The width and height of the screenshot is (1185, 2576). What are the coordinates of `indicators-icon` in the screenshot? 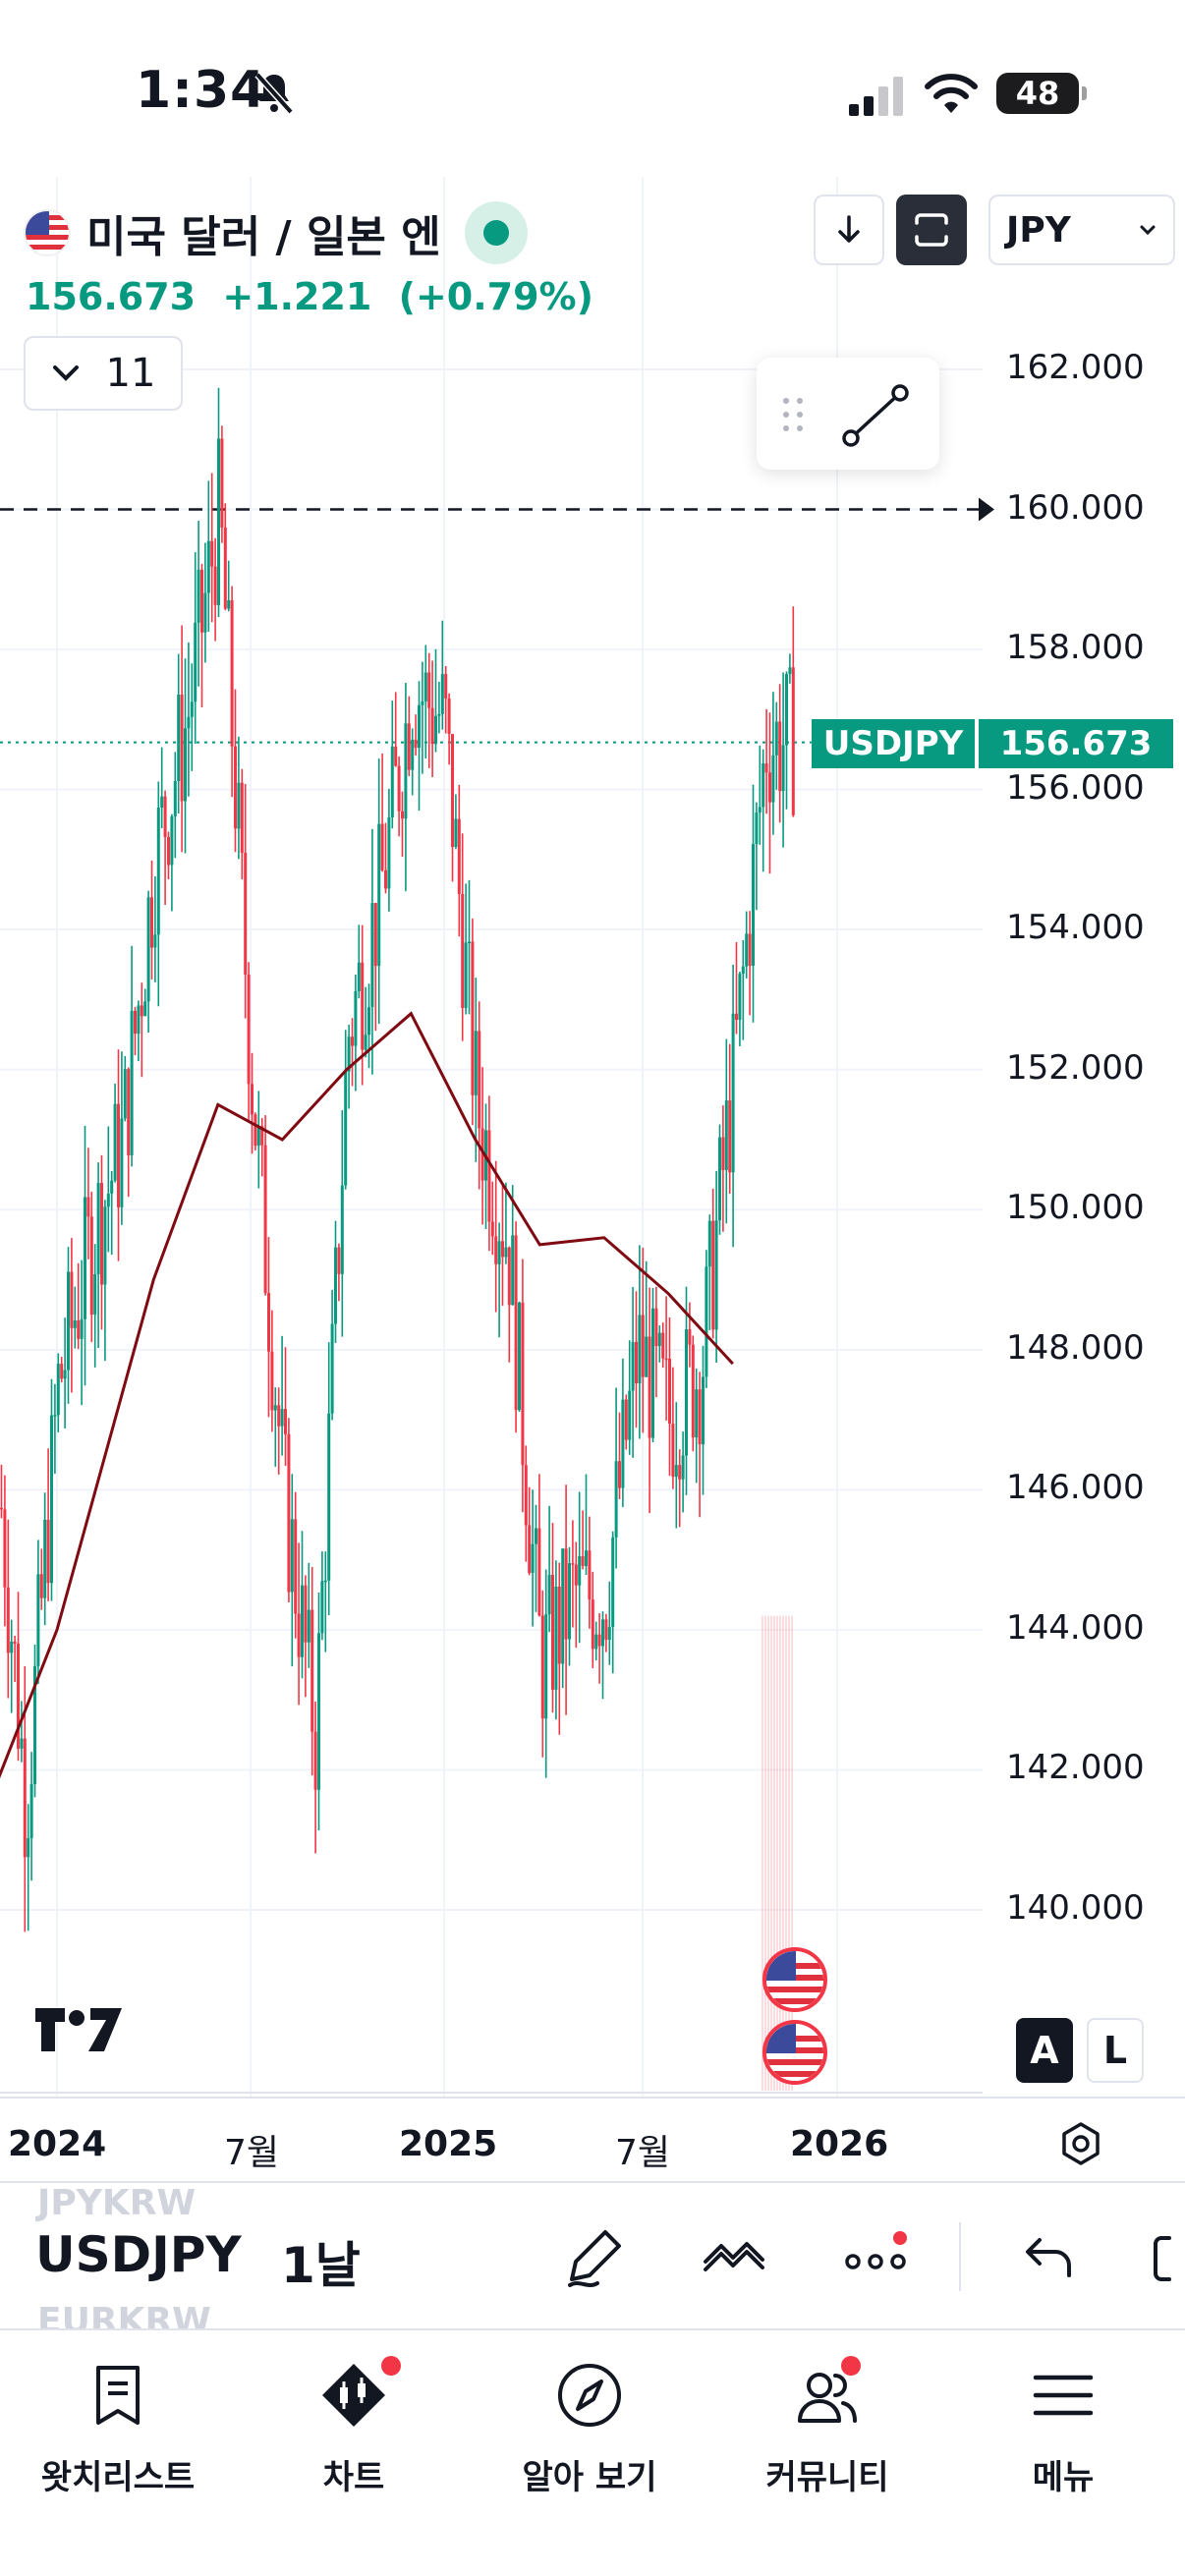 It's located at (734, 2258).